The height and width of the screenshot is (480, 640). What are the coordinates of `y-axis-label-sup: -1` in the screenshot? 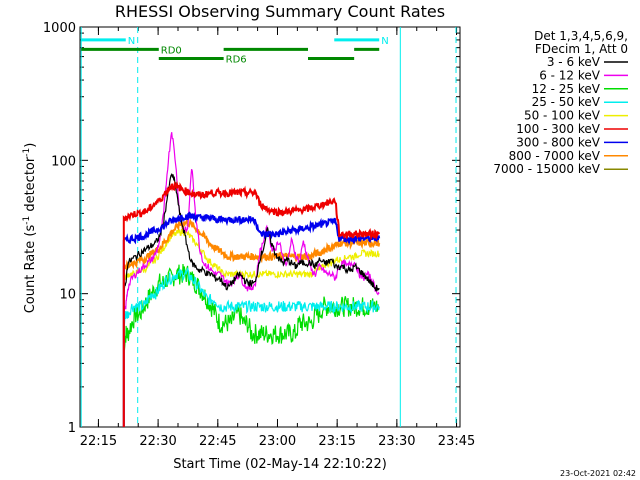 It's located at (27, 220).